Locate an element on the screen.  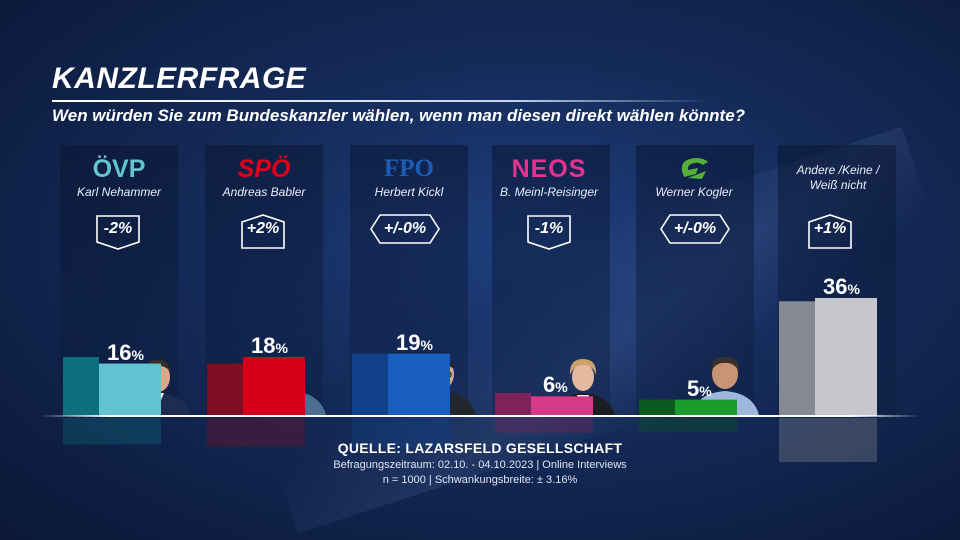
data-label: 18% is located at coordinates (269, 345).